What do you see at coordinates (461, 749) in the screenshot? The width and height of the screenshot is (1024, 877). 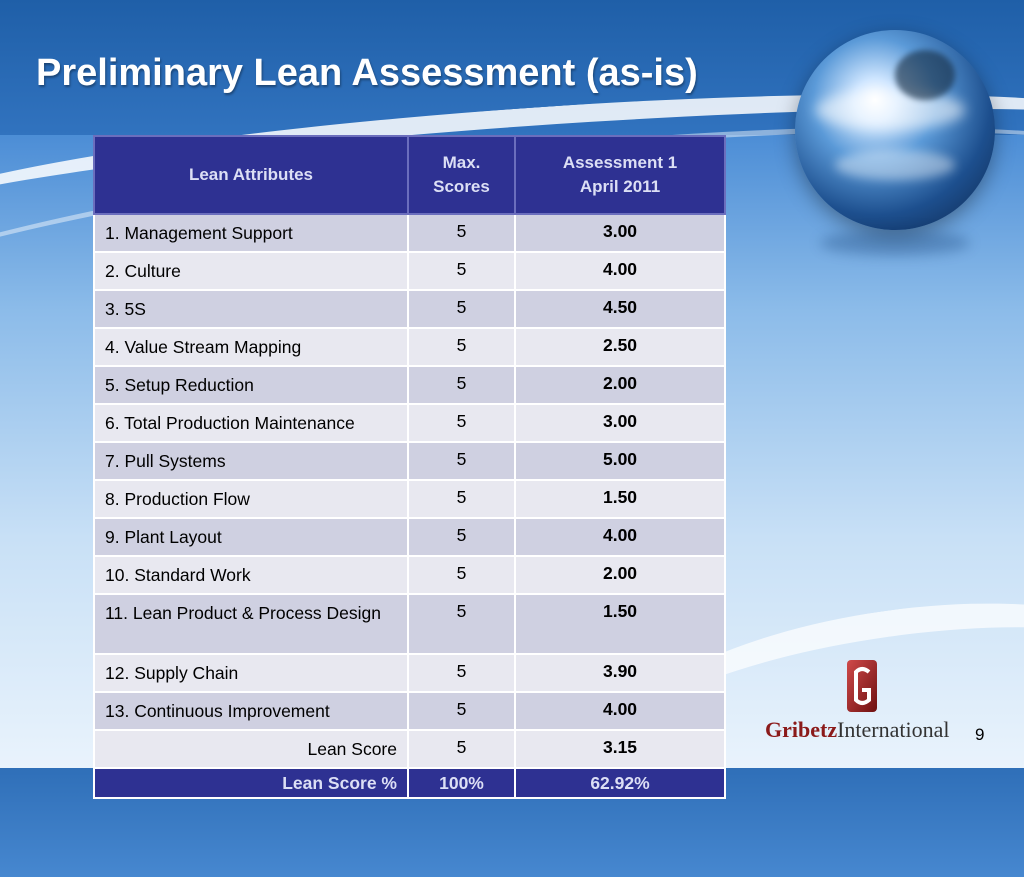 I see `lean-score-max: 5` at bounding box center [461, 749].